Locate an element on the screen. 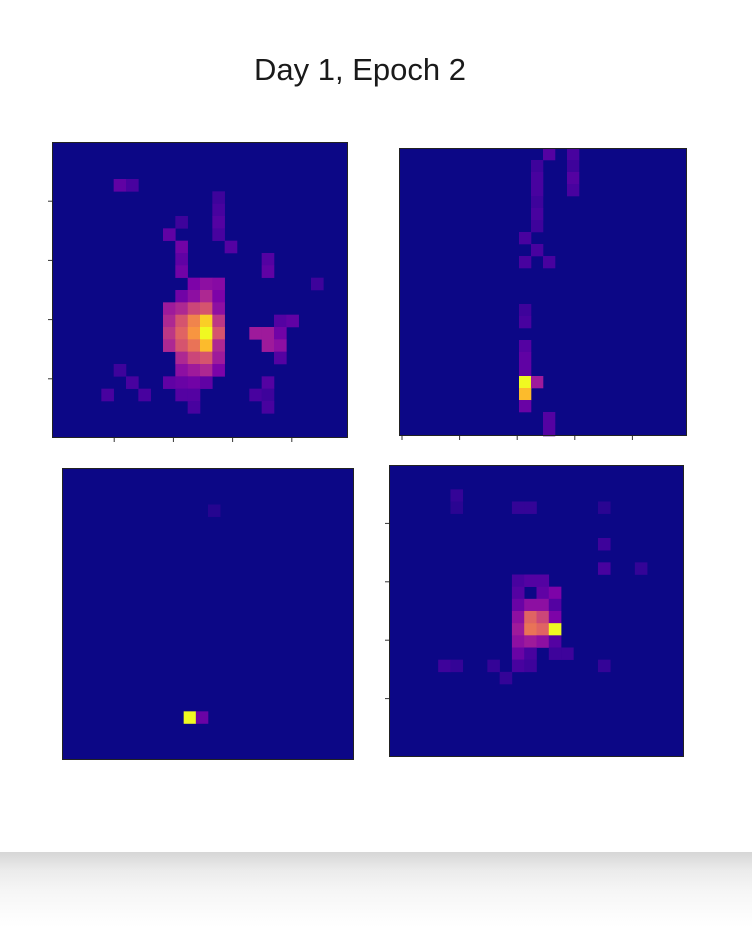  slide-title: Day 1, Epoch 2 is located at coordinates (360, 69).